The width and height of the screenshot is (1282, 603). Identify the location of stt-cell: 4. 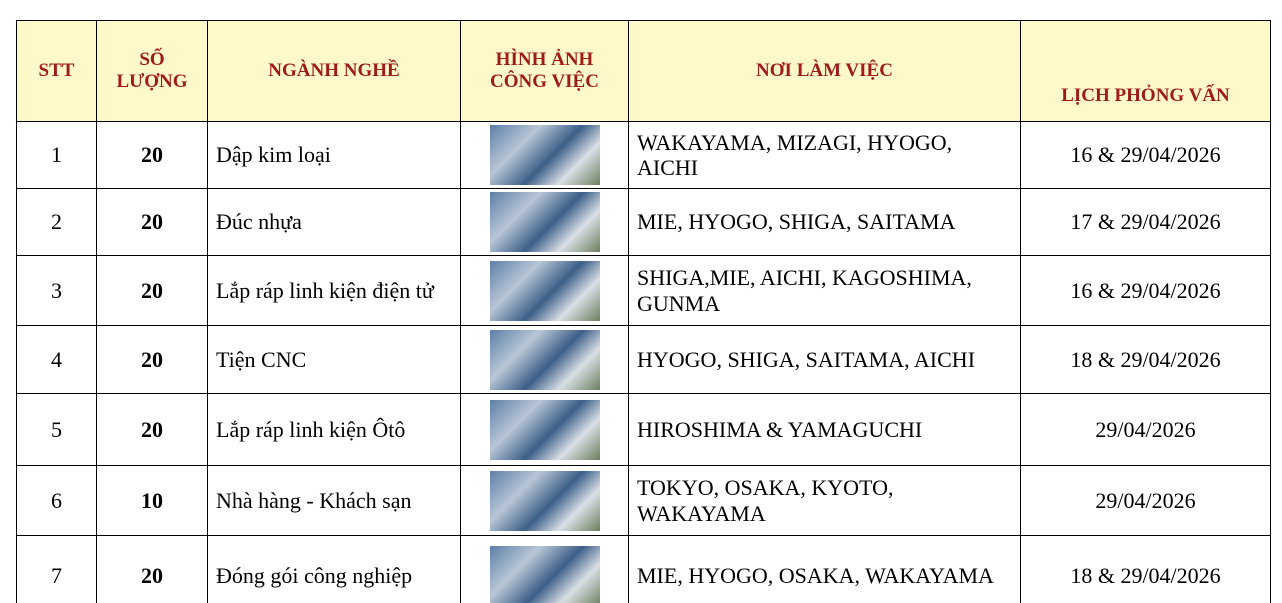
(56, 359).